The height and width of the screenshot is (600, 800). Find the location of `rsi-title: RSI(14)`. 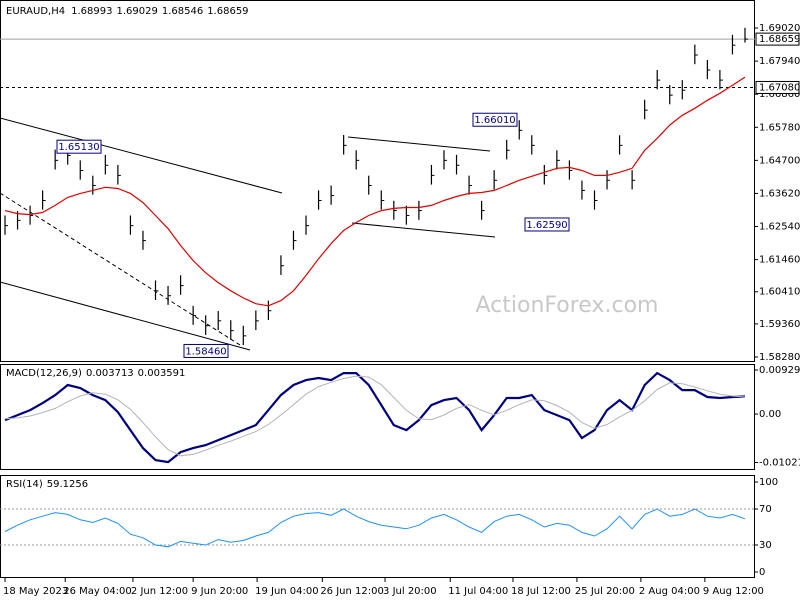

rsi-title: RSI(14) is located at coordinates (24, 484).